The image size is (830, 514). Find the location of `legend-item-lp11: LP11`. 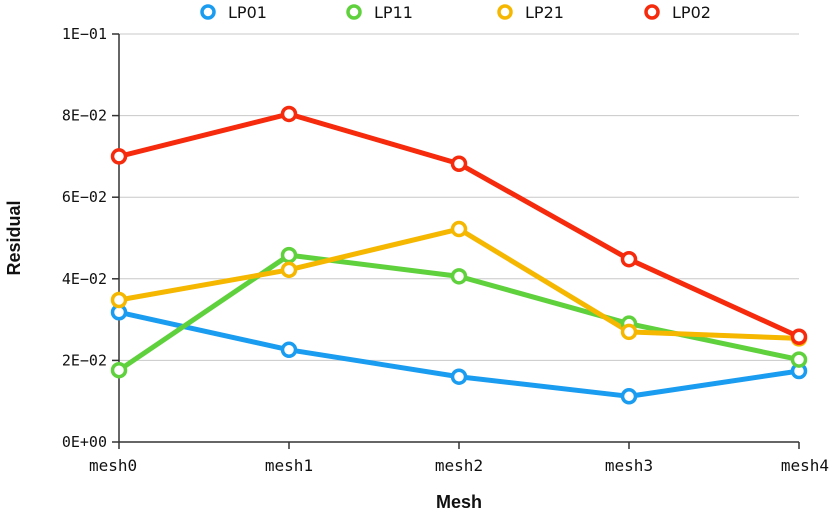

legend-item-lp11: LP11 is located at coordinates (379, 12).